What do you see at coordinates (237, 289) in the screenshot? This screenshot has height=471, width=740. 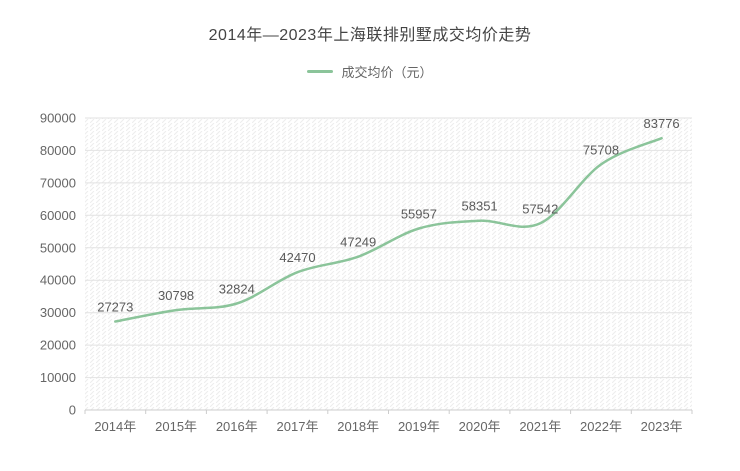 I see `data-point-label: 32824` at bounding box center [237, 289].